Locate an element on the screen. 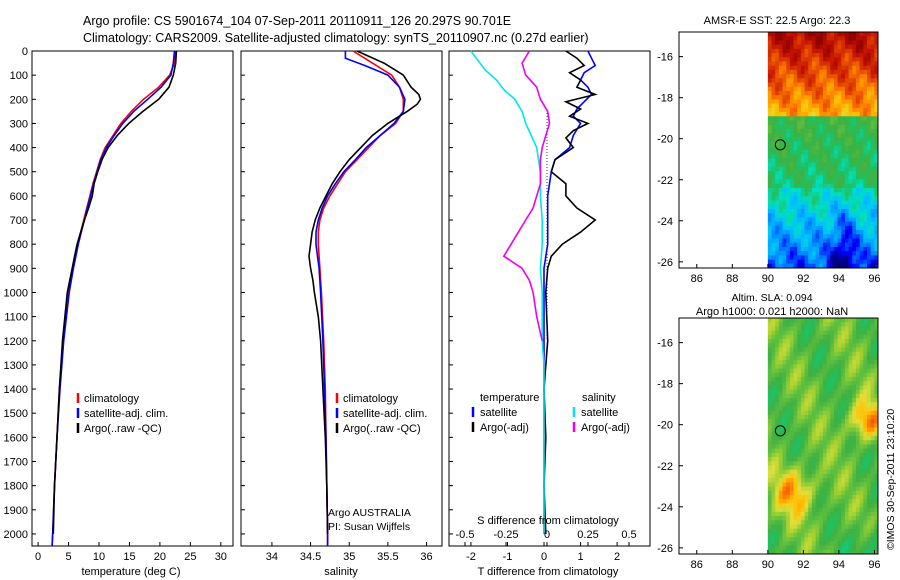  map-y-tick-label: -20 is located at coordinates (665, 426).